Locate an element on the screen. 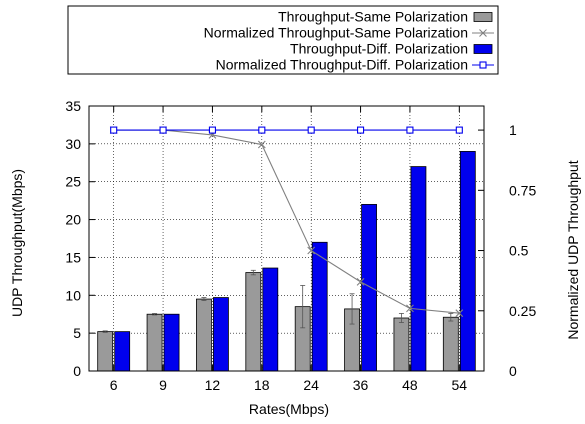 The width and height of the screenshot is (585, 424). y-tick-label: 25 is located at coordinates (73, 182).